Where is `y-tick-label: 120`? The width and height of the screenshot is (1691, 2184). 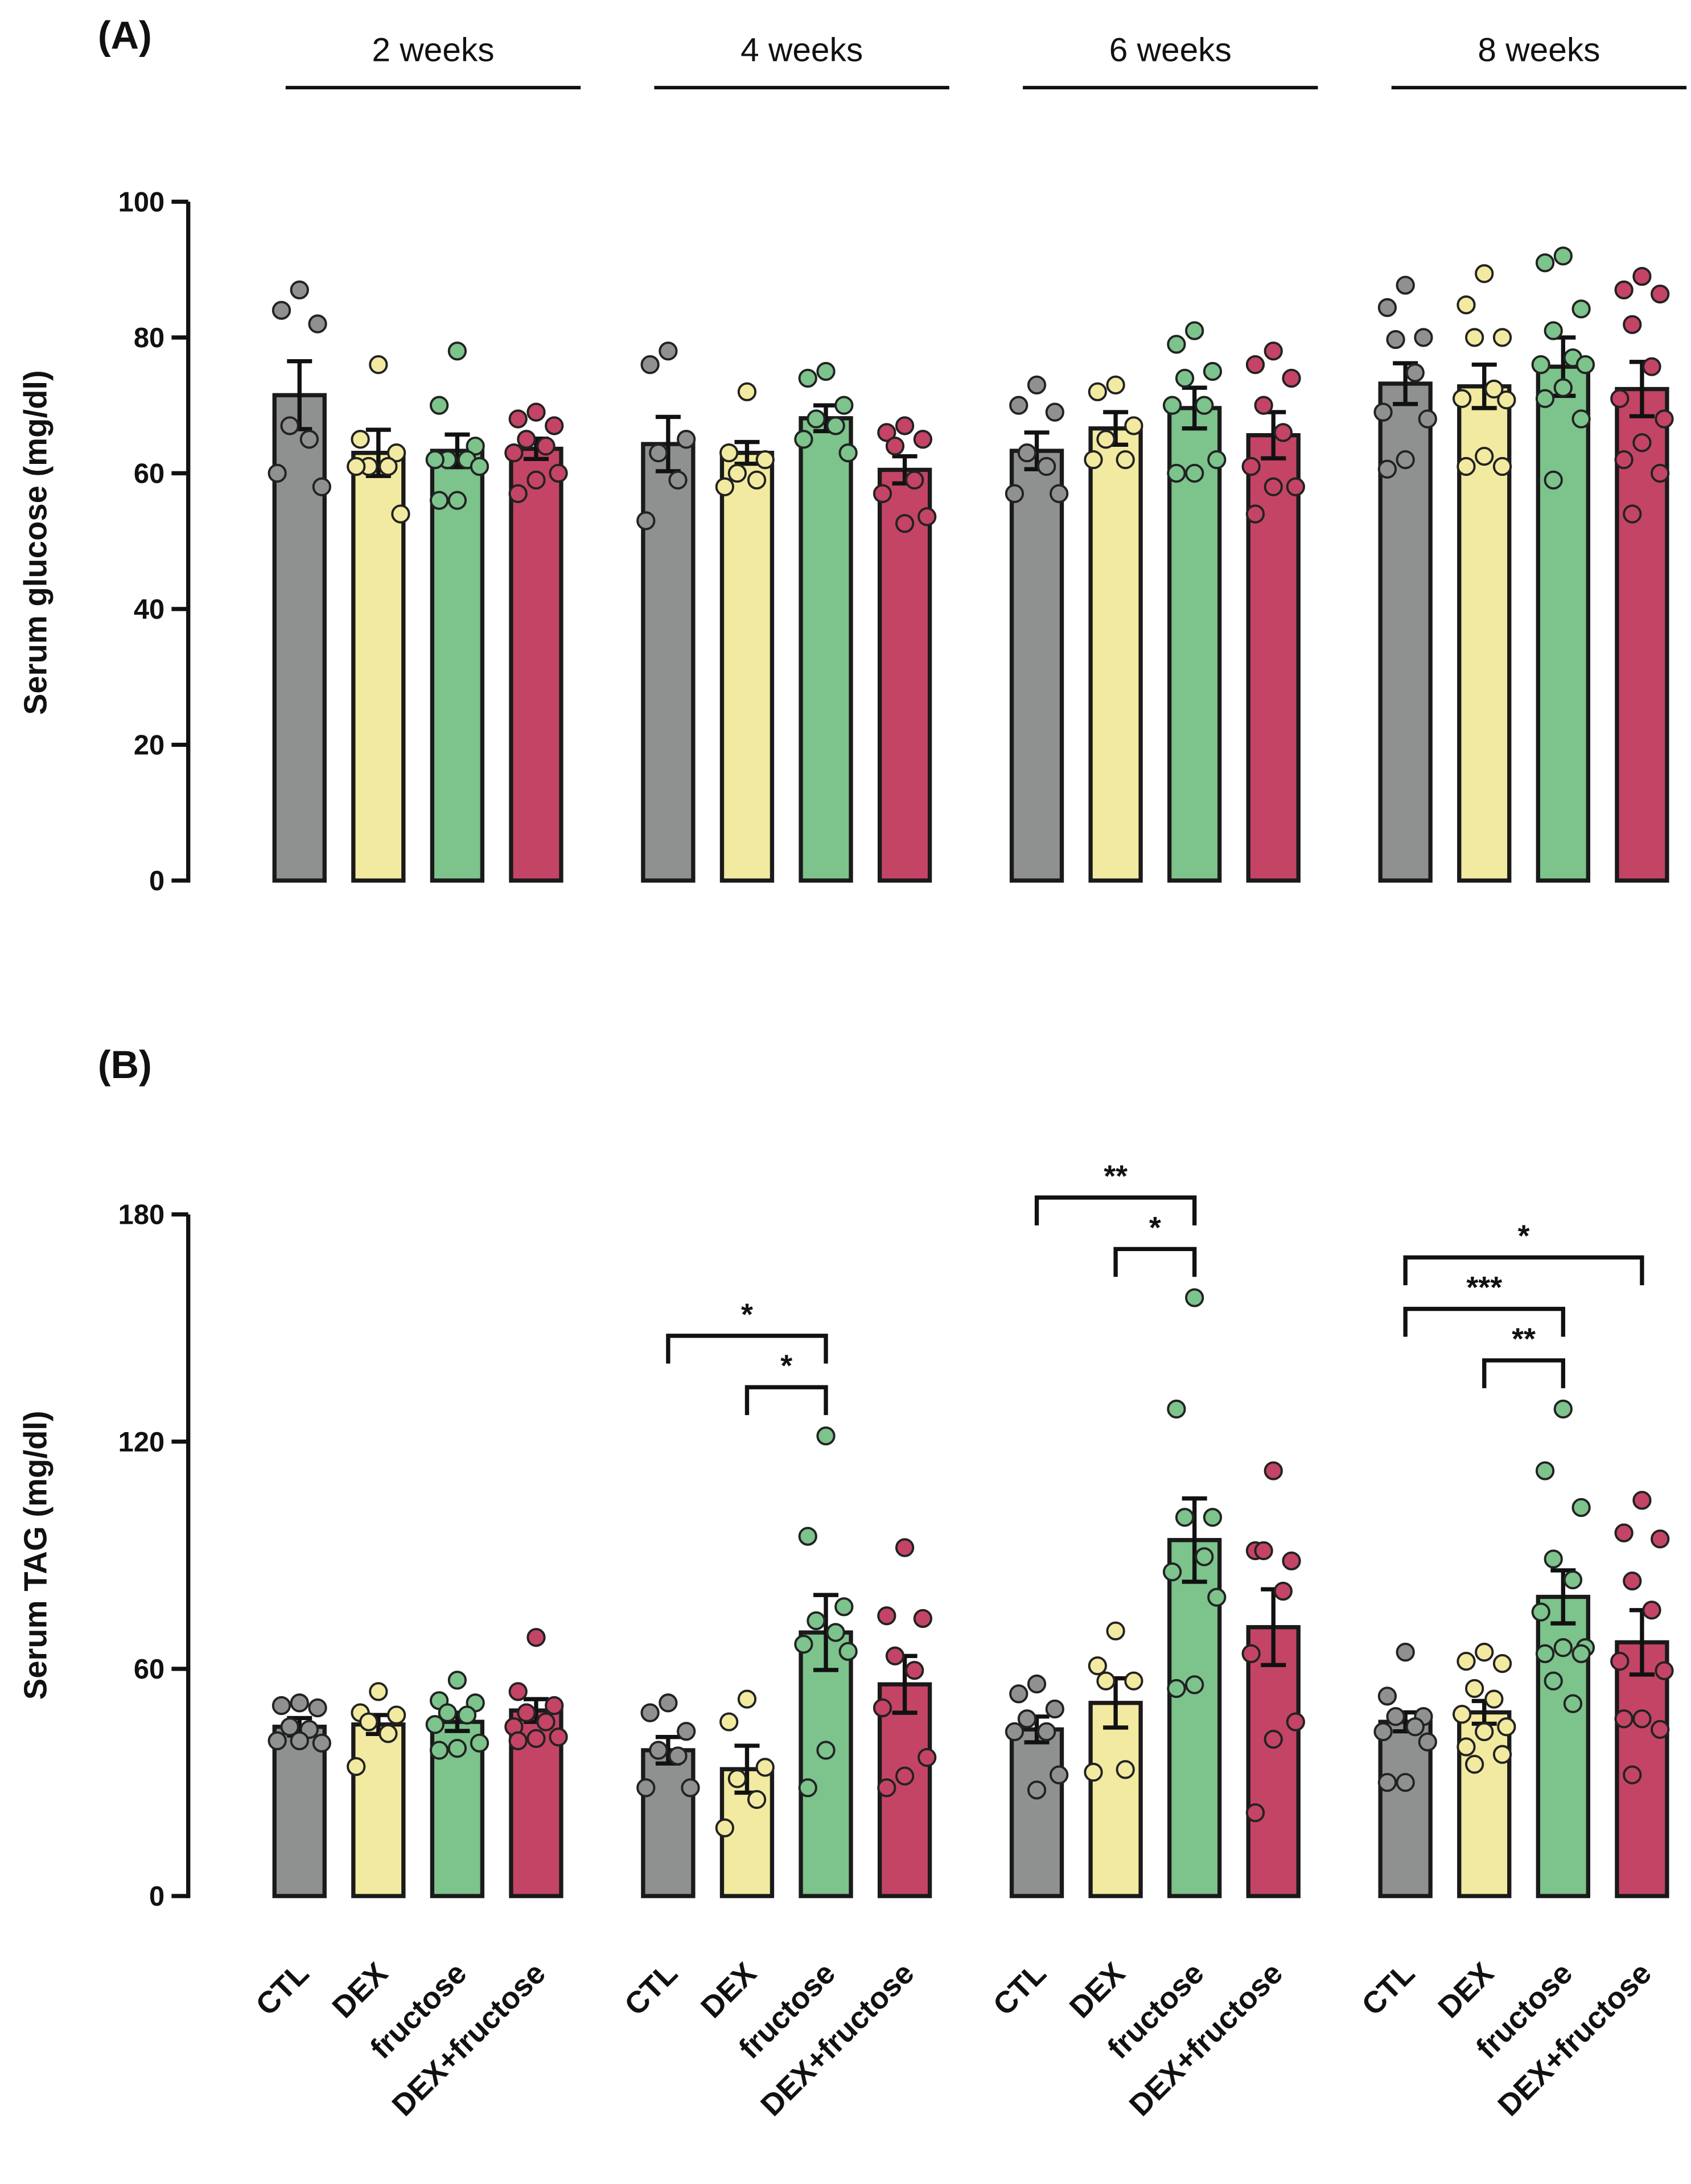
y-tick-label: 120 is located at coordinates (141, 1442).